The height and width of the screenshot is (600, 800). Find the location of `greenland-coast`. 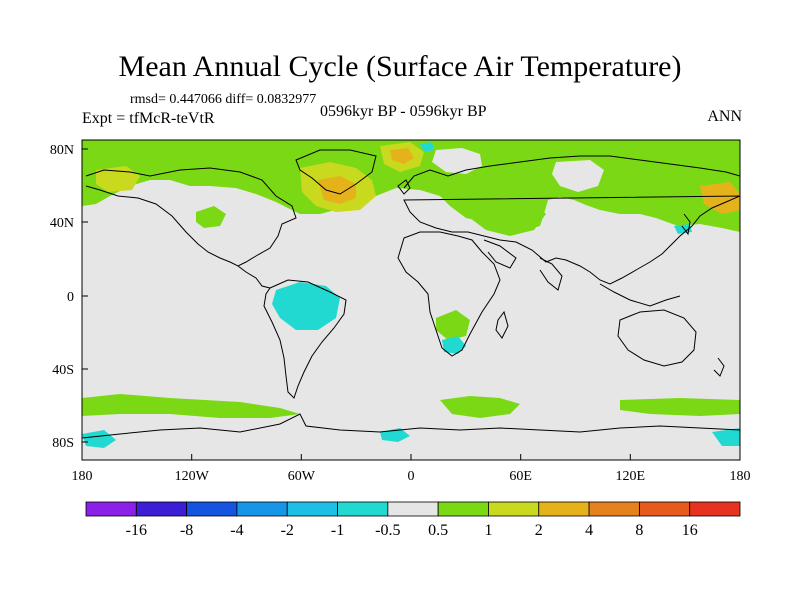

greenland-coast is located at coordinates (336, 172).